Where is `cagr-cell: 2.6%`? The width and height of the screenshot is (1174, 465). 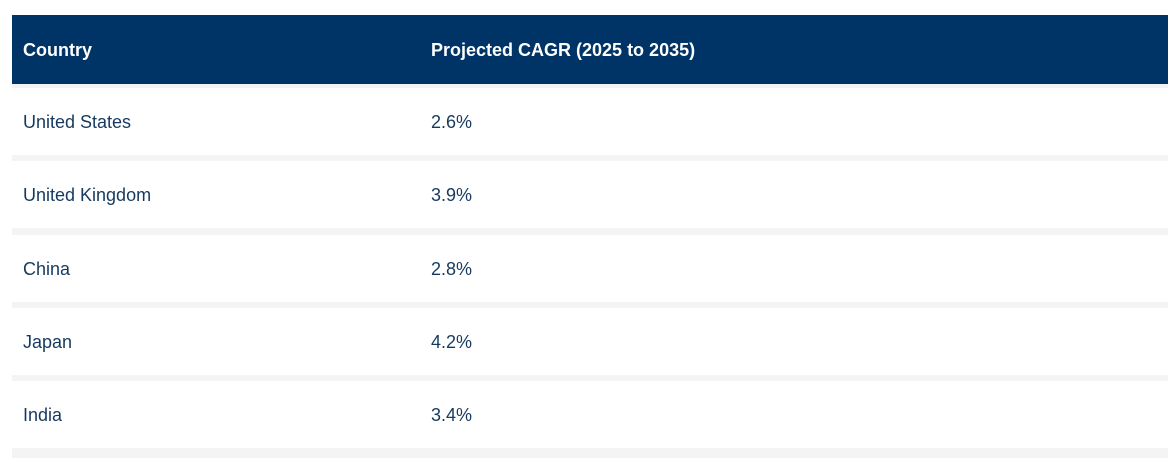
cagr-cell: 2.6% is located at coordinates (452, 122).